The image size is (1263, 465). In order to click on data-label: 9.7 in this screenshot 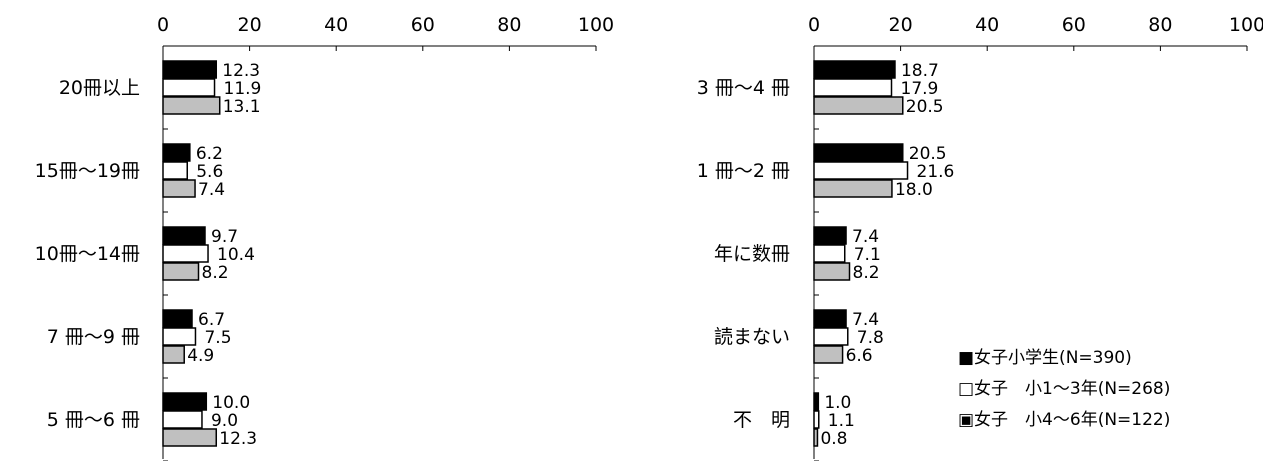, I will do `click(224, 237)`.